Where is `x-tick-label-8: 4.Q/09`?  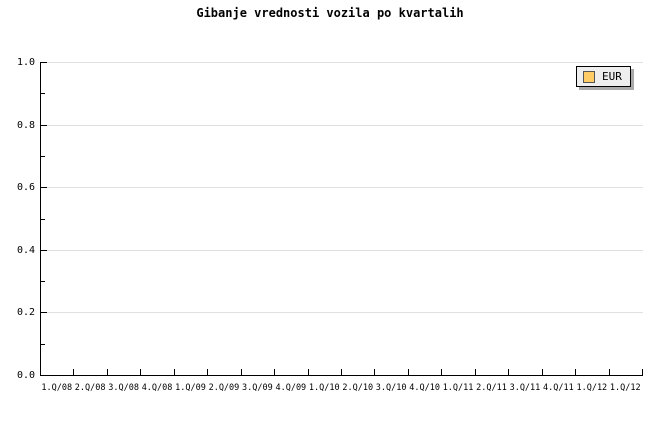
x-tick-label-8: 4.Q/09 is located at coordinates (291, 388).